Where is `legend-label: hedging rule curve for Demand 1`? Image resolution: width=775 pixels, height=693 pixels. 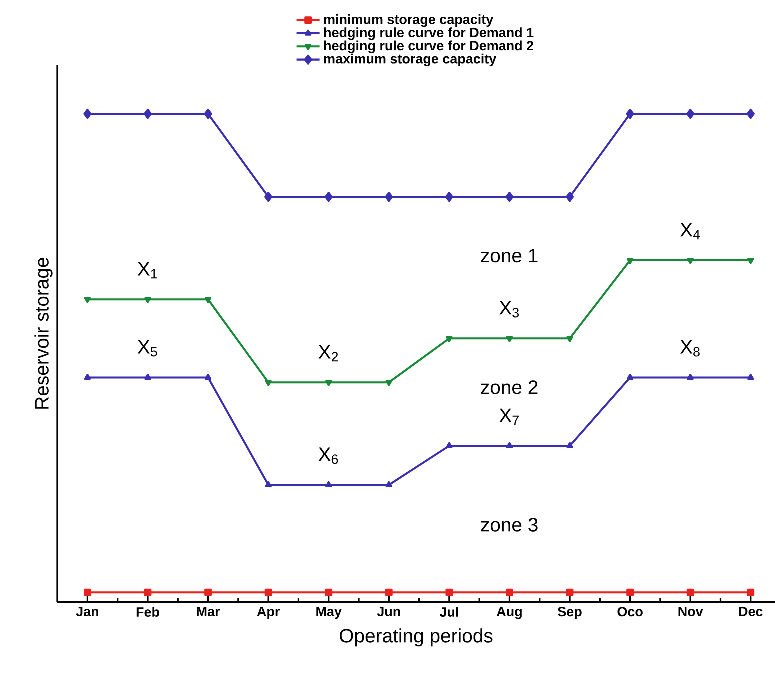 legend-label: hedging rule curve for Demand 1 is located at coordinates (429, 34).